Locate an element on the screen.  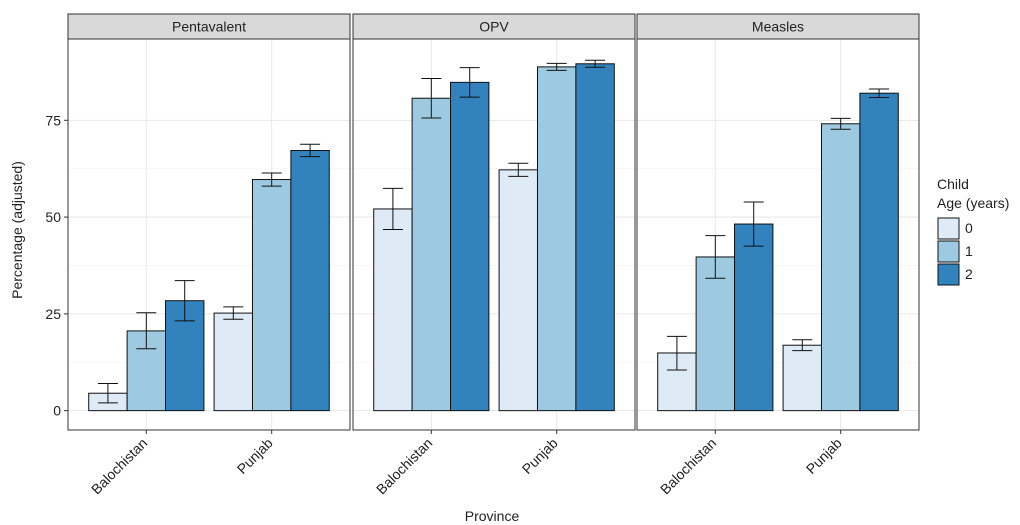
legend: Child Age (years) 0 1 2 is located at coordinates (973, 231).